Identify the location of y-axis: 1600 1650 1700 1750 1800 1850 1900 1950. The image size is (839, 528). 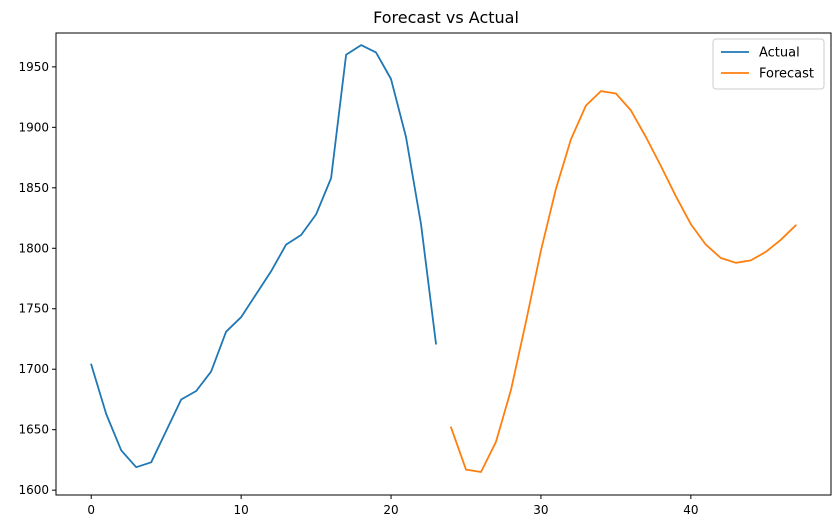
(37, 278).